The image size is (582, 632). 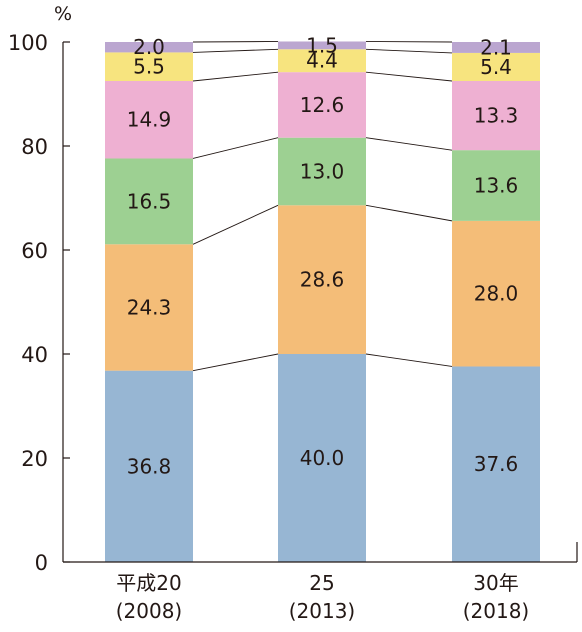 I want to click on y-ticks-layer: 0 20 40 60 80 100, so click(x=39, y=303).